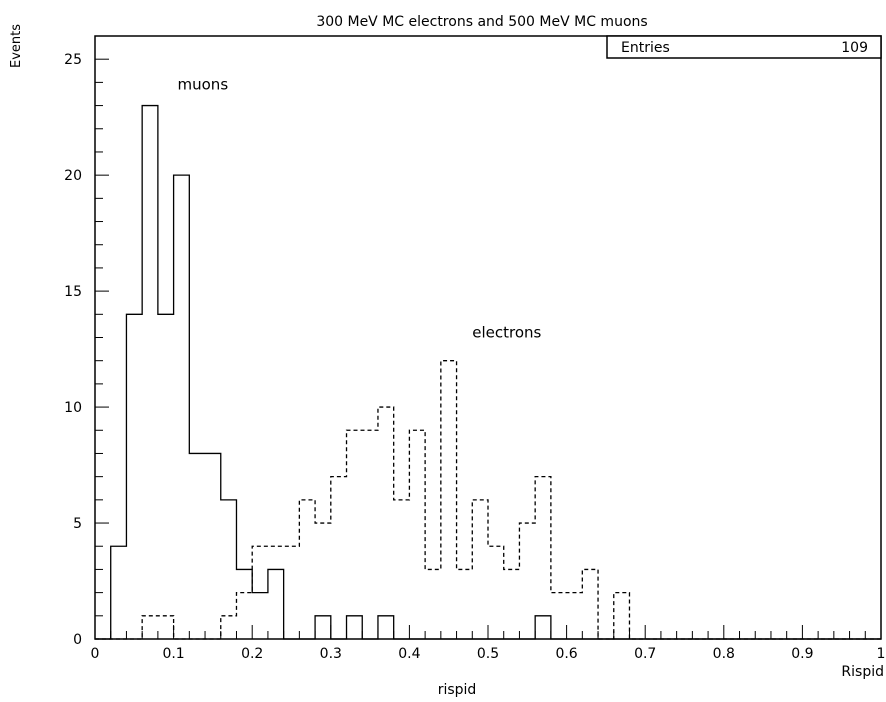 Image resolution: width=886 pixels, height=702 pixels. I want to click on annotation-label: electrons, so click(506, 333).